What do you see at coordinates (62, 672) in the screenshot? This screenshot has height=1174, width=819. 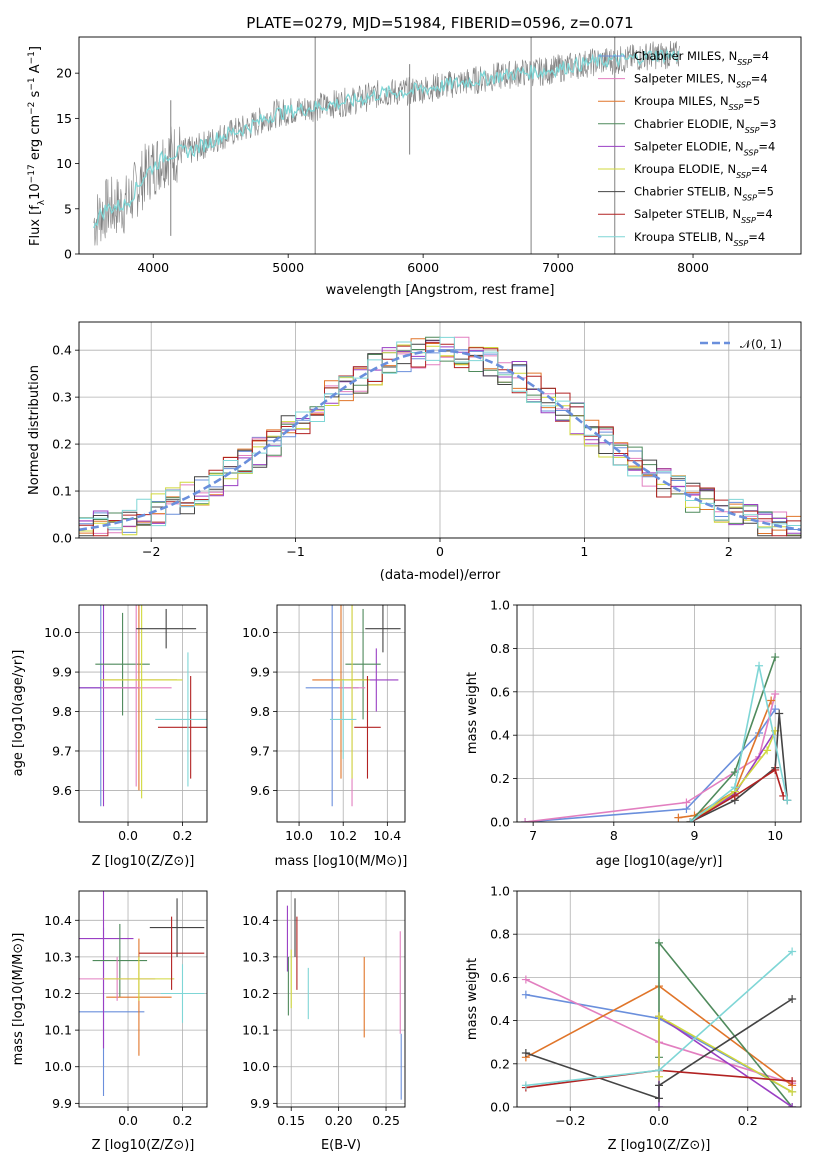 I see `age_vs_Z-ytick-label: 9.9` at bounding box center [62, 672].